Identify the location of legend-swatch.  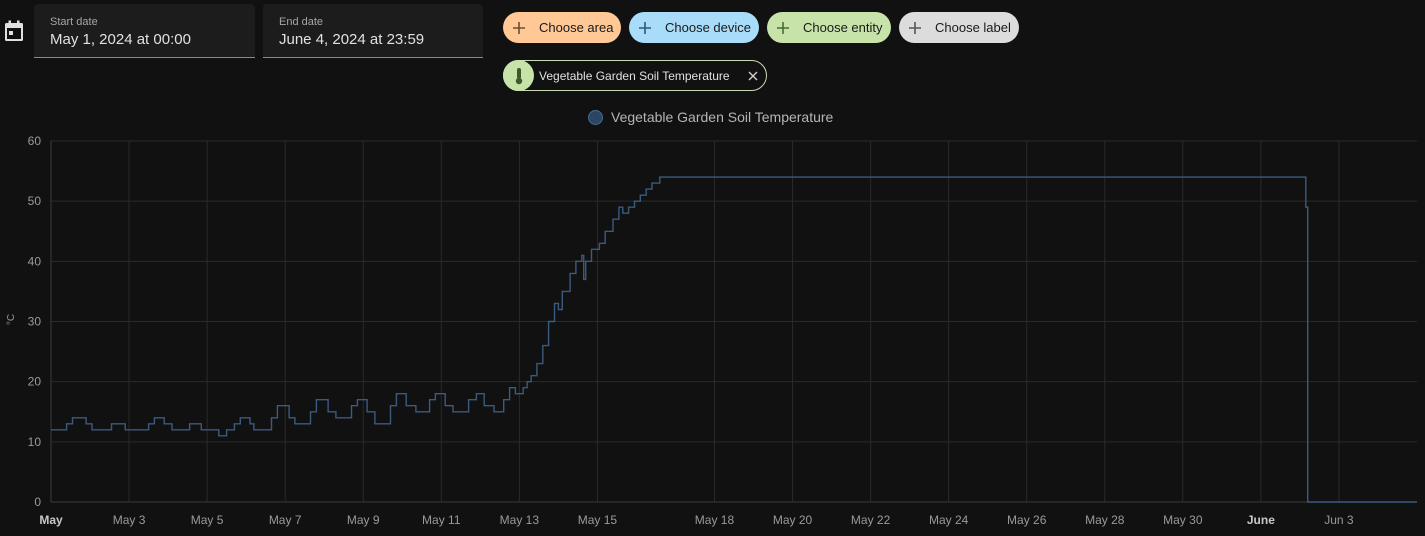
(595, 117).